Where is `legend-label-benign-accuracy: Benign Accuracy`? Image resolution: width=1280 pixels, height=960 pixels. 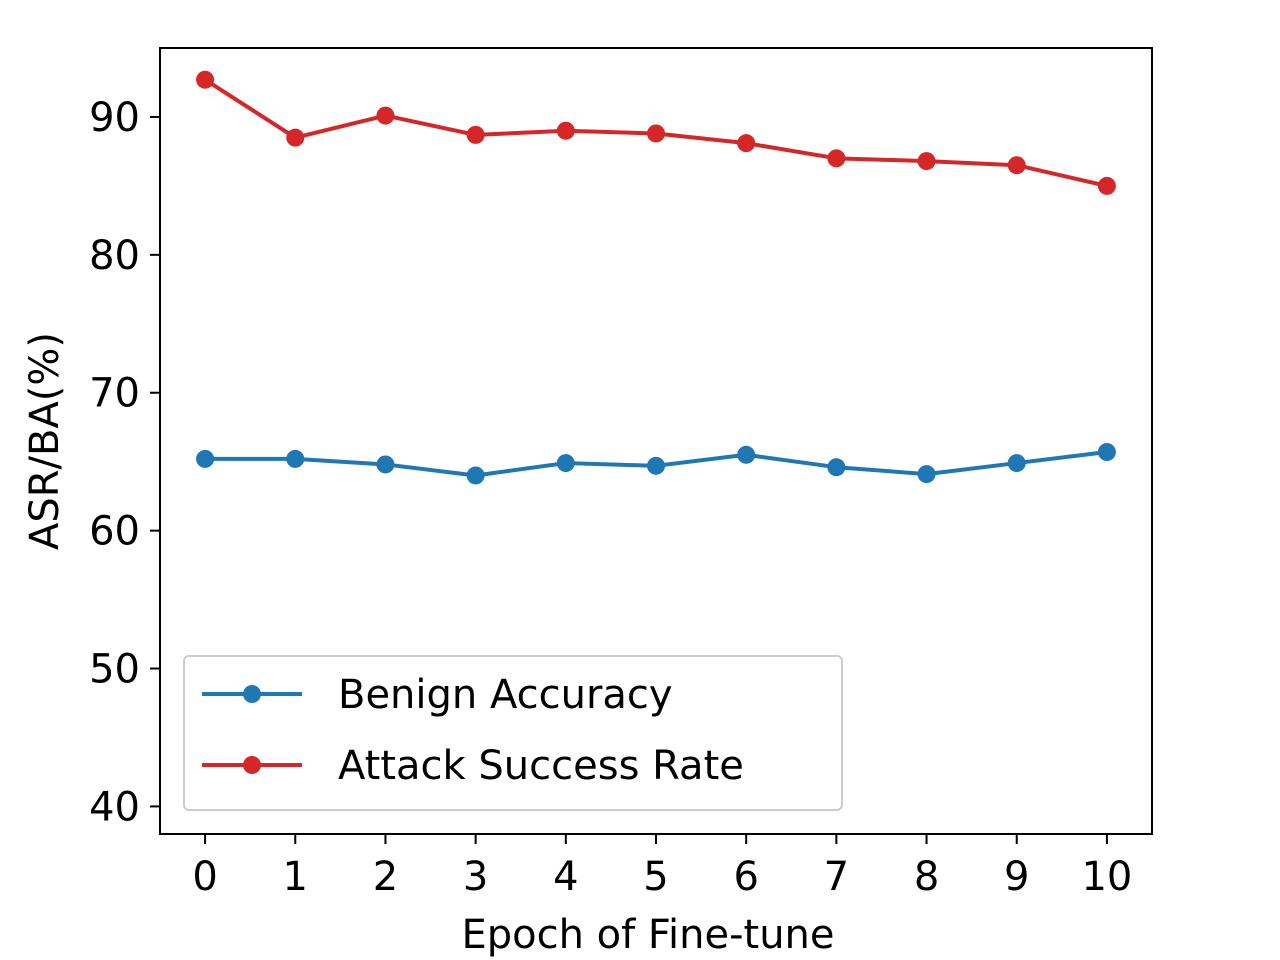 legend-label-benign-accuracy: Benign Accuracy is located at coordinates (505, 695).